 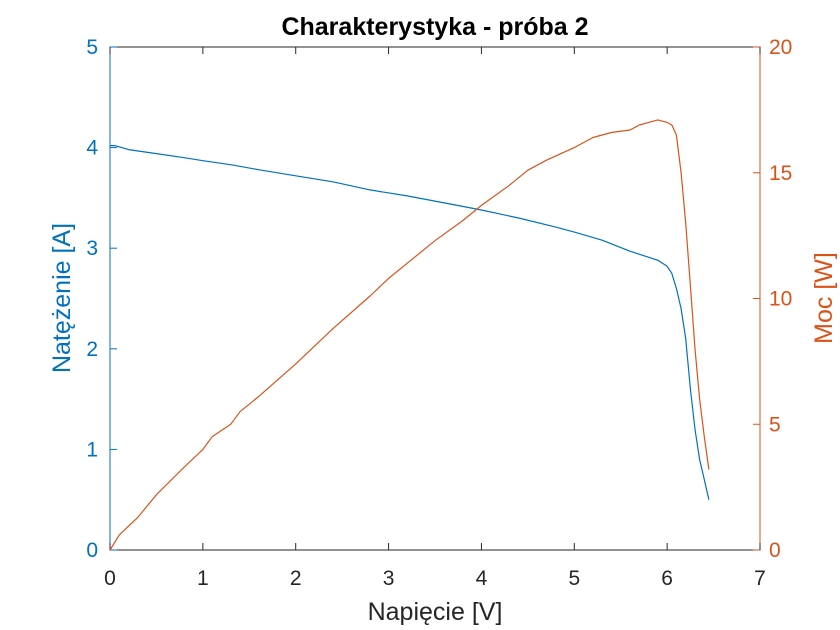 I want to click on right-tick-label: 15, so click(x=780, y=173).